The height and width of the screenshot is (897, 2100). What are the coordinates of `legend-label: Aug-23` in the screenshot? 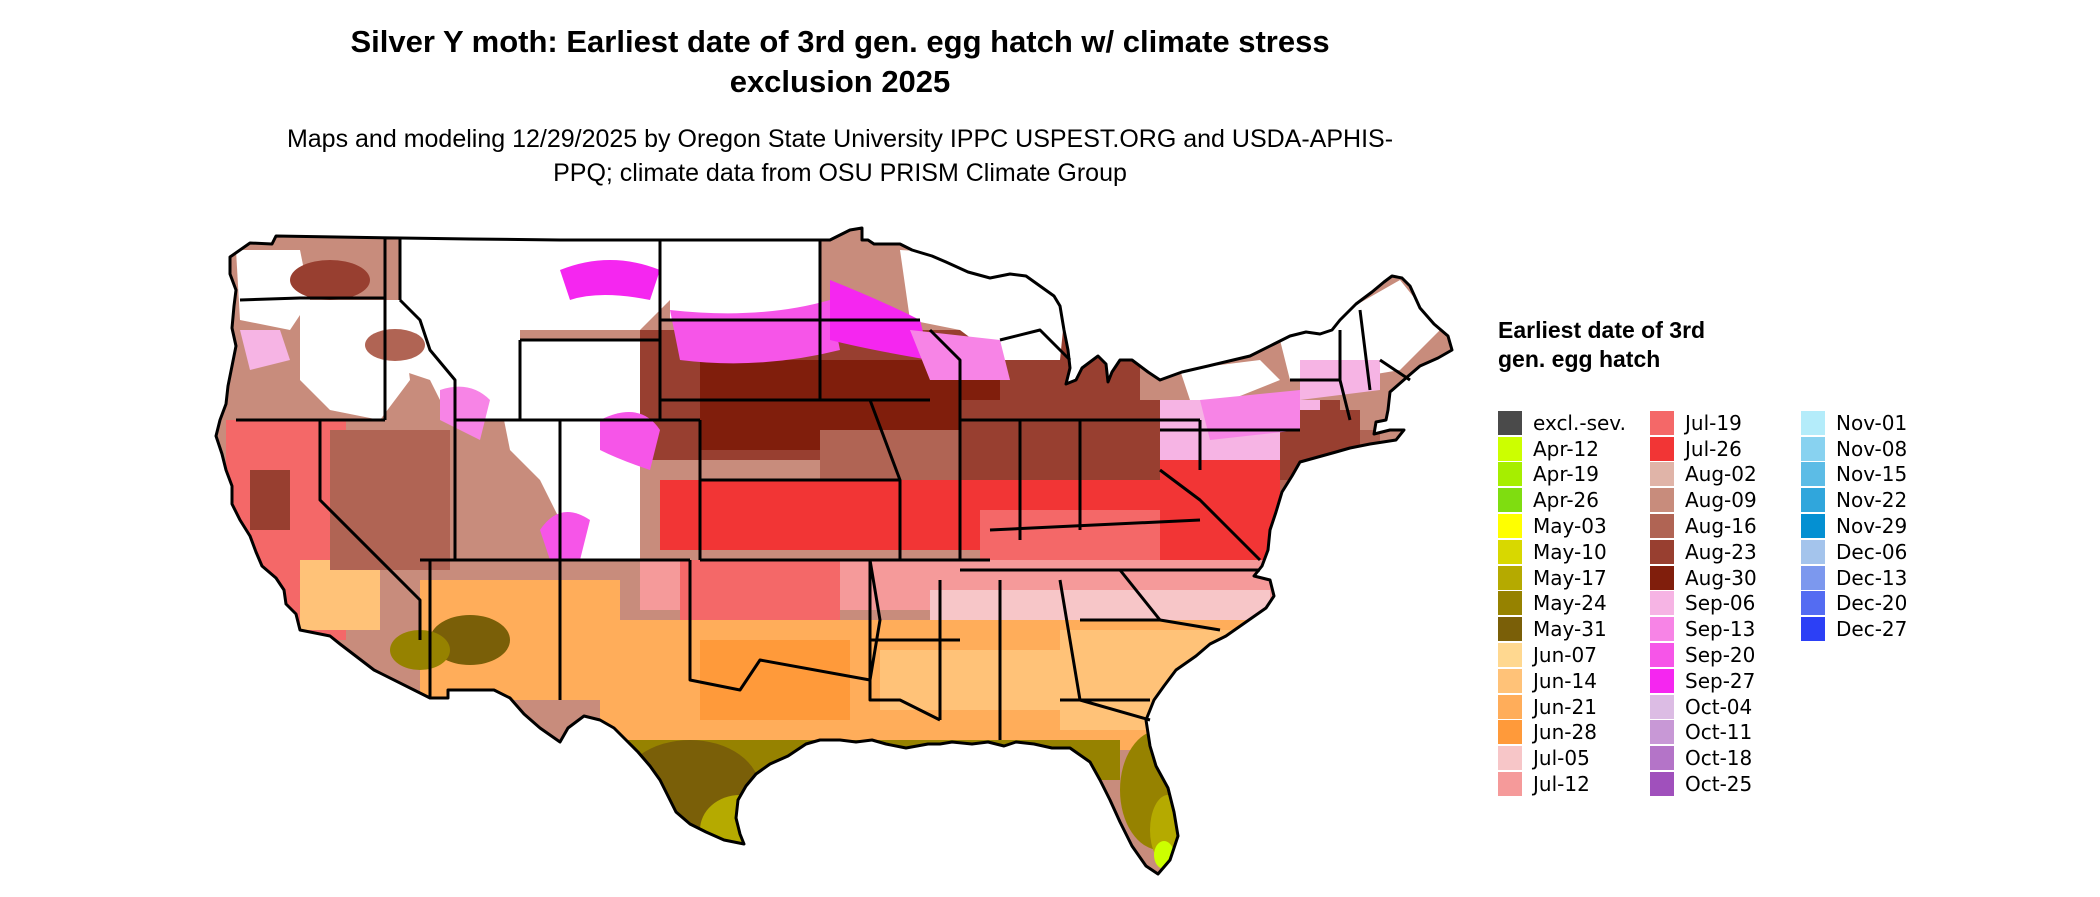 It's located at (1721, 551).